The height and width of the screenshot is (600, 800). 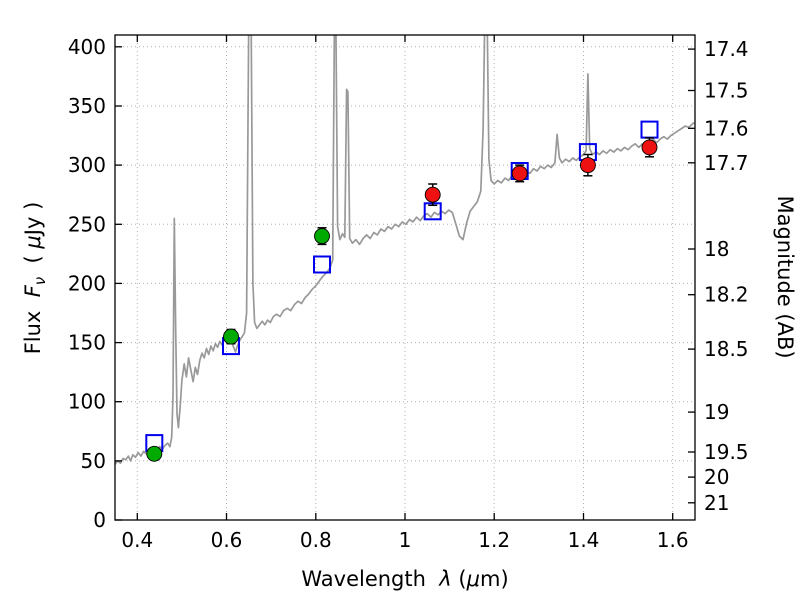 I want to click on y-tick-label-right: 19.5, so click(x=726, y=452).